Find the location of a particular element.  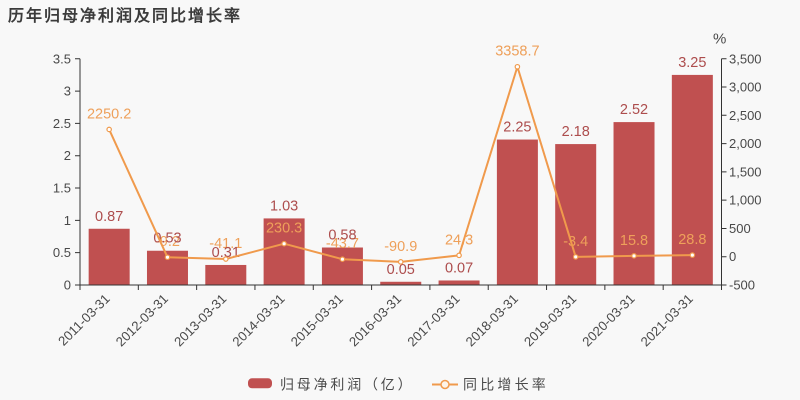

svg-text: 0.58 is located at coordinates (342, 236).